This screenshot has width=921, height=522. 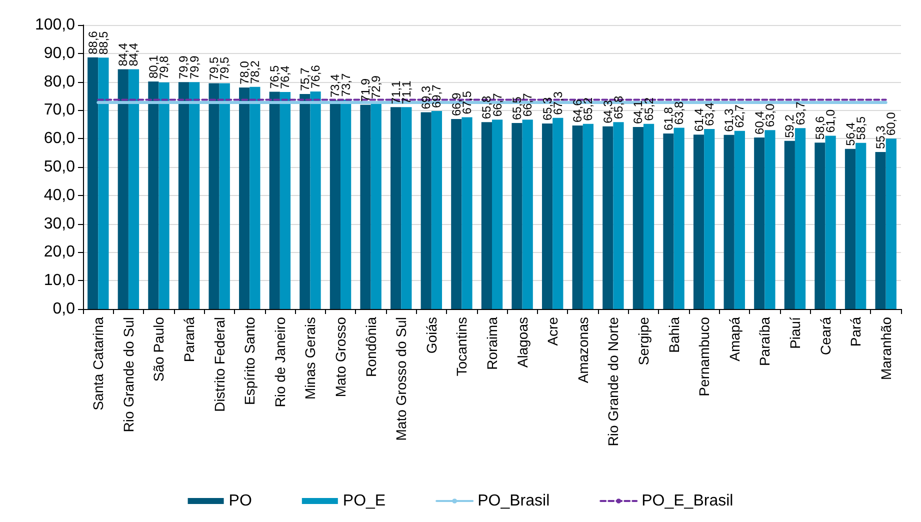 What do you see at coordinates (674, 334) in the screenshot?
I see `x-tick-label: Bahia` at bounding box center [674, 334].